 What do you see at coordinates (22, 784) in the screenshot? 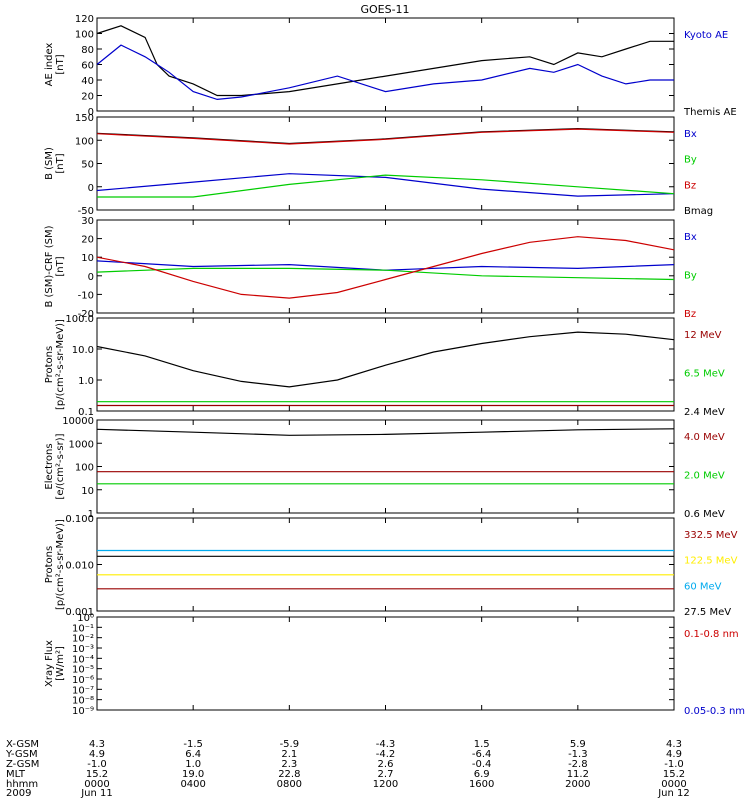
I see `x-row-label: hhmm` at bounding box center [22, 784].